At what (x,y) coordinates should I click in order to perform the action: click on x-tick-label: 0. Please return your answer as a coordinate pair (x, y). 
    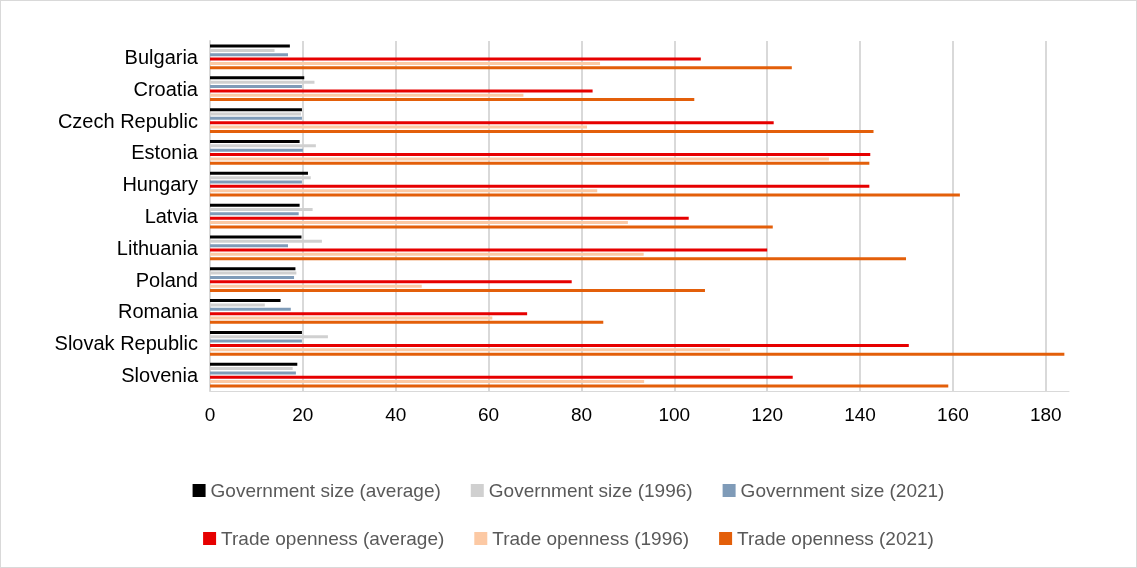
    Looking at the image, I should click on (210, 414).